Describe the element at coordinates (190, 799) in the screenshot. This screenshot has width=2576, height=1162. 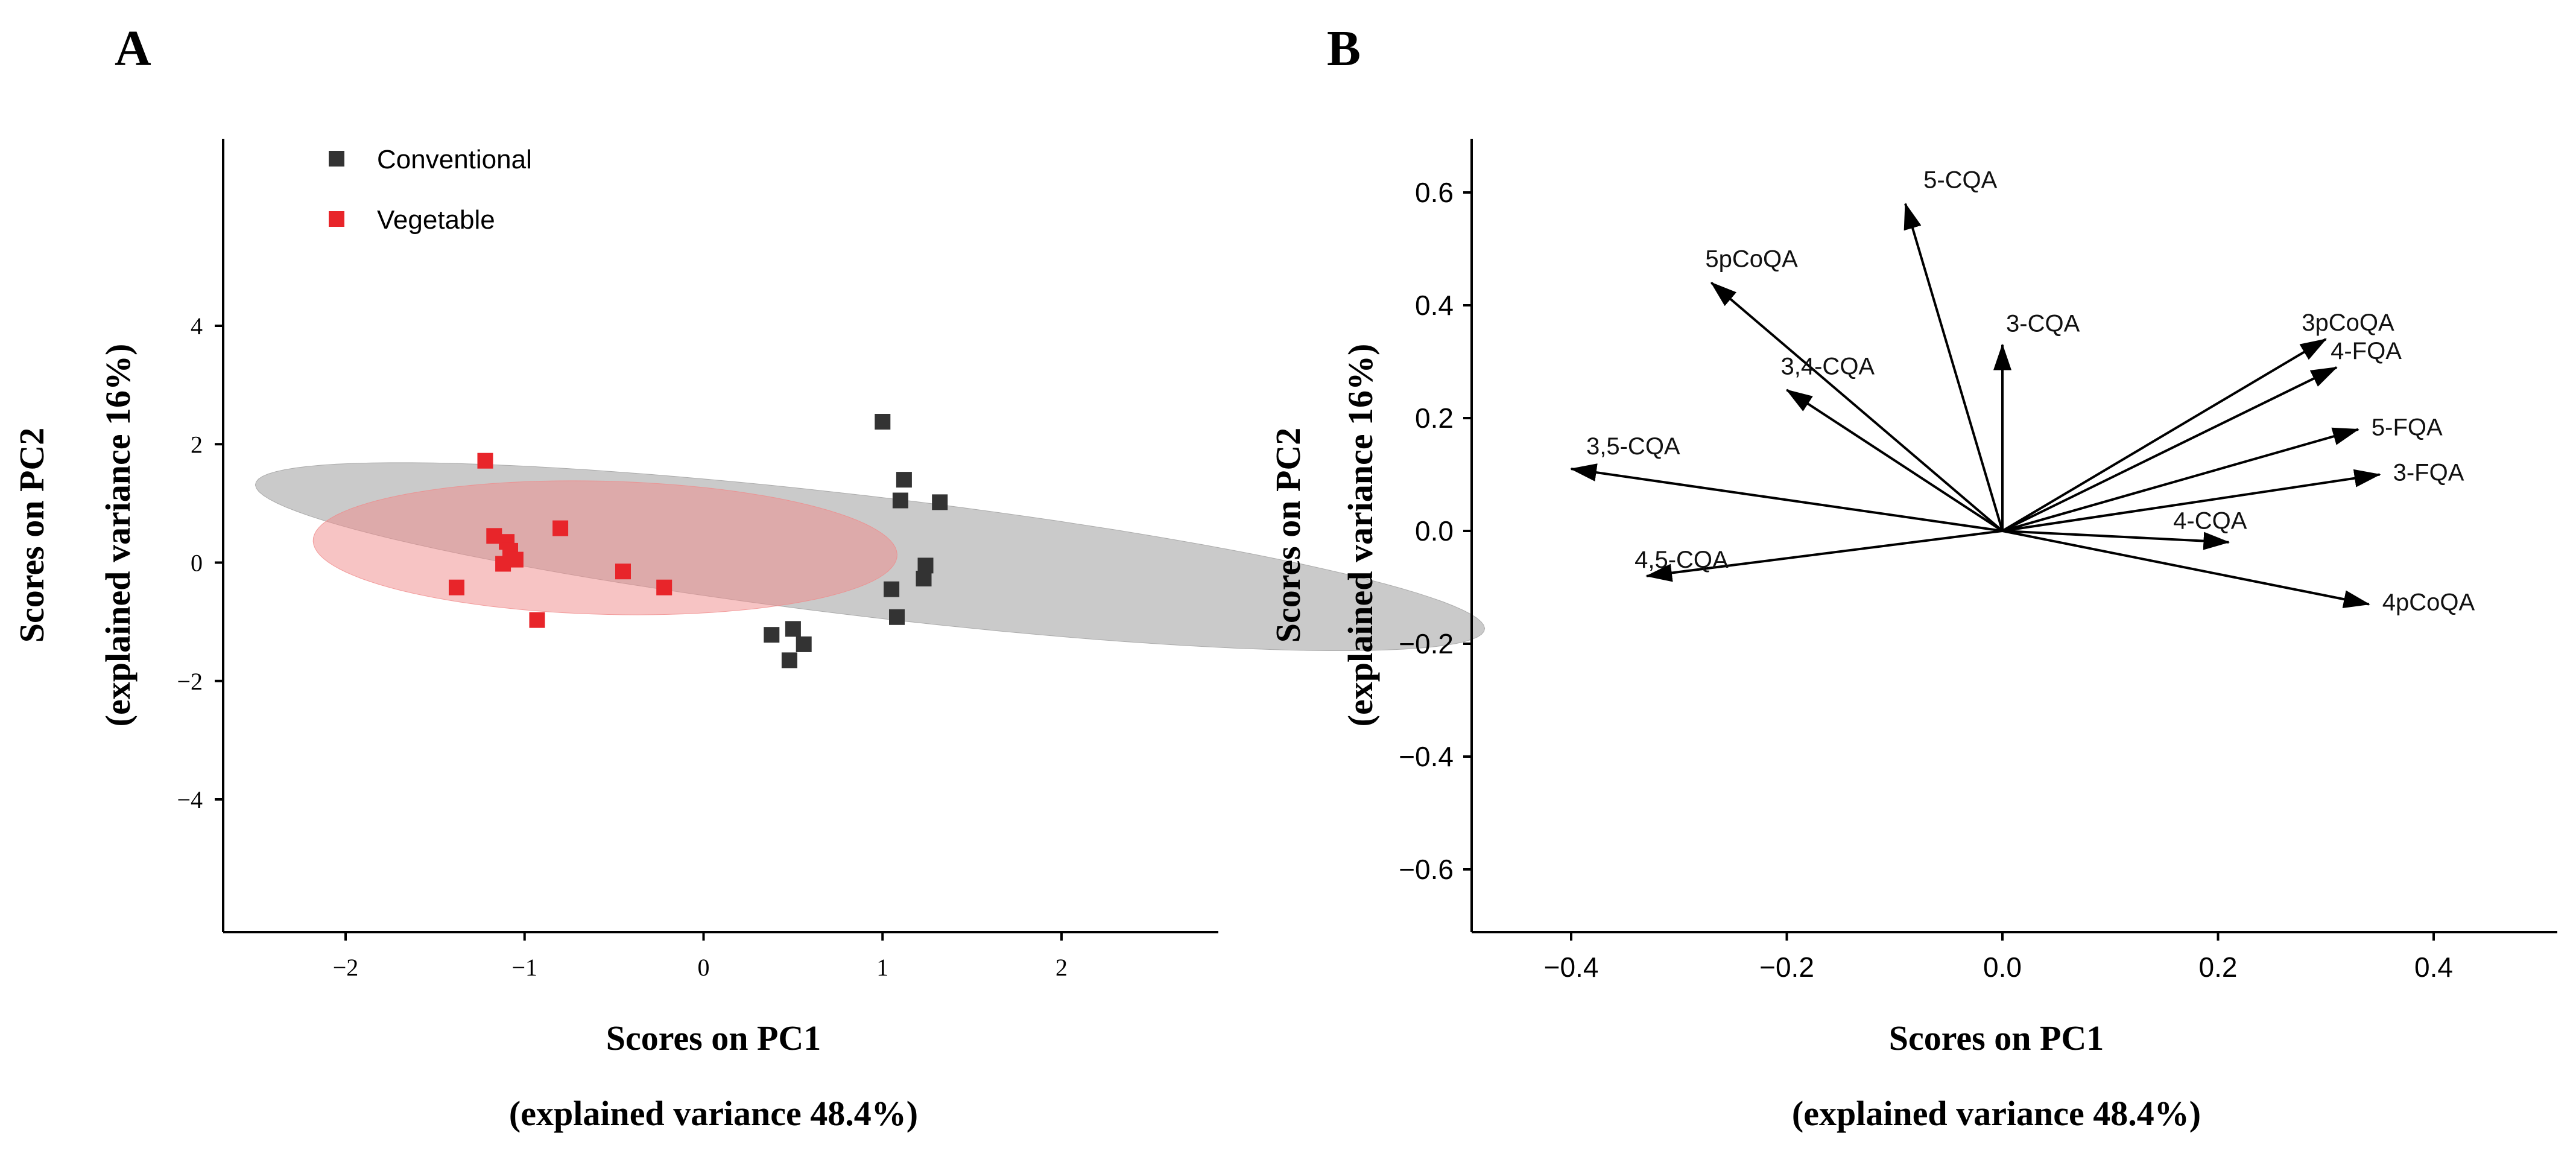
I see `y-tick-label: −4` at that location.